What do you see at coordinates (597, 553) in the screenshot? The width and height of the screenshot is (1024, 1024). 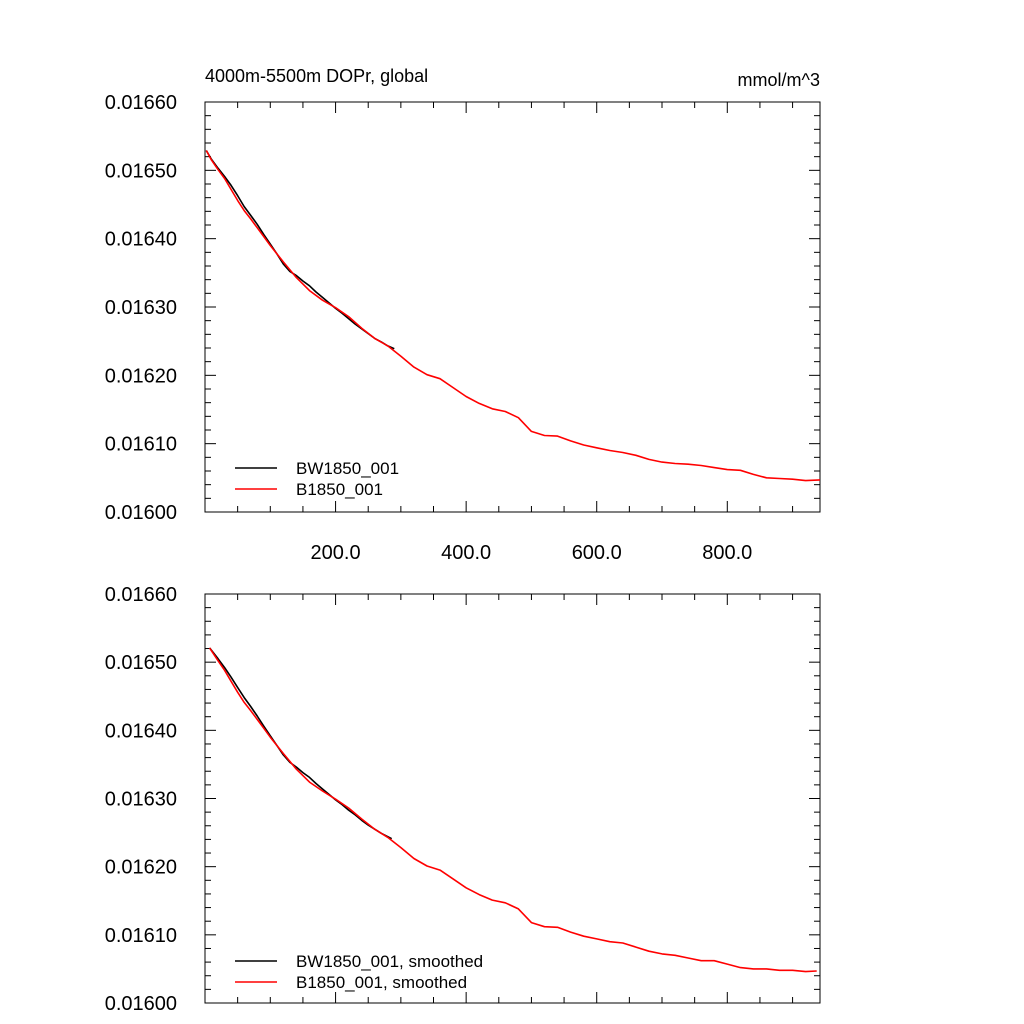 I see `x-tick-label: 600.0` at bounding box center [597, 553].